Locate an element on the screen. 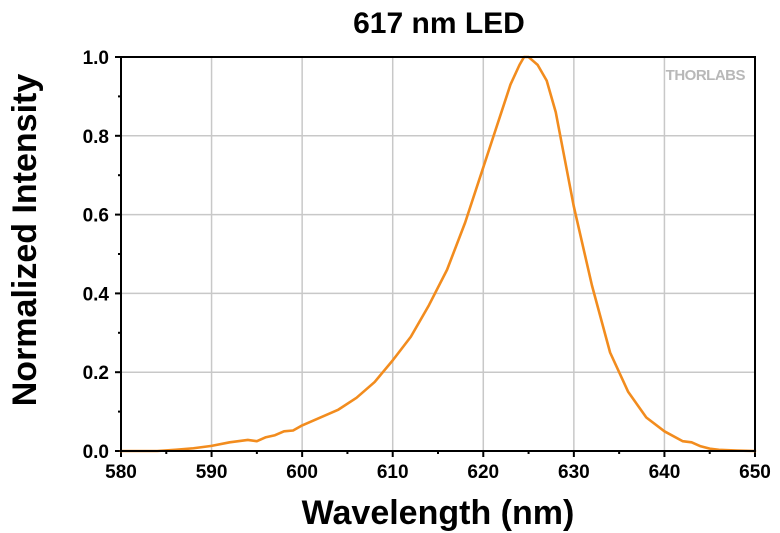  y-tick-label: 0.4 is located at coordinates (96, 294).